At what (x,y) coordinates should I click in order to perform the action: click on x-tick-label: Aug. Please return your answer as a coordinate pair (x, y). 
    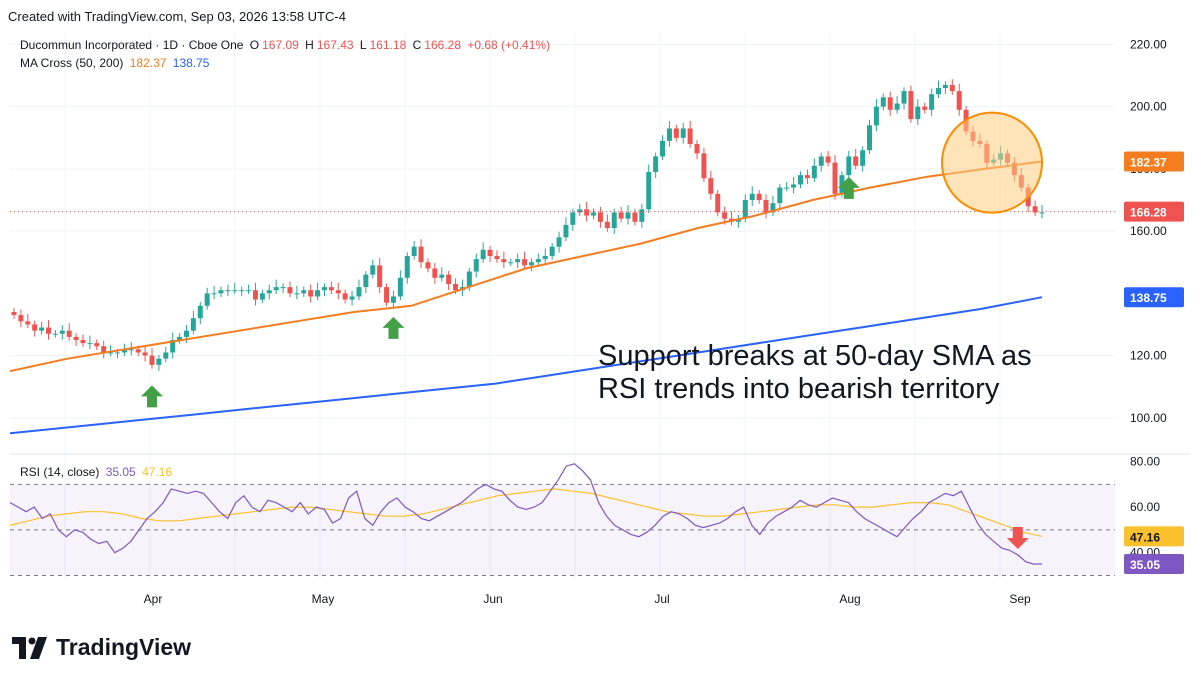
    Looking at the image, I should click on (849, 599).